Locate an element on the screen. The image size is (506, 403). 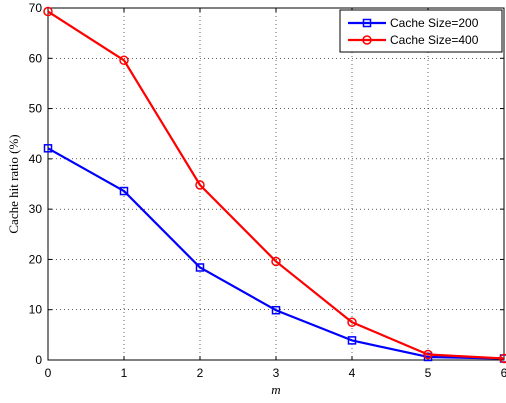
legend-item: Cache Size=400 is located at coordinates (413, 40).